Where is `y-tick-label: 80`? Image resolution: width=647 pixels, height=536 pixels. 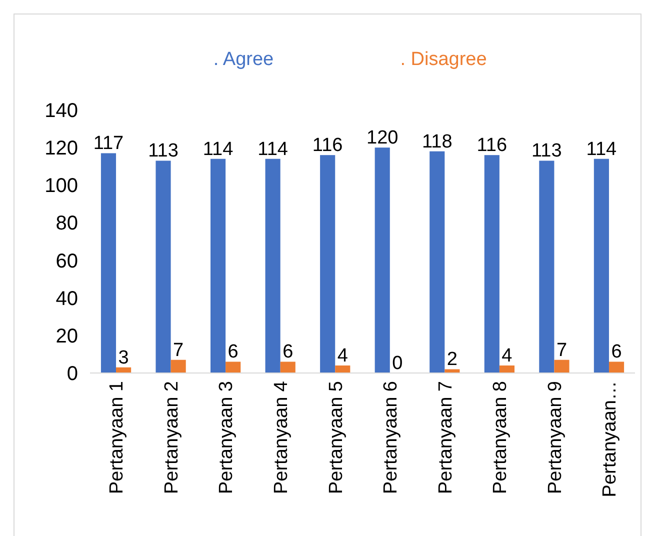 y-tick-label: 80 is located at coordinates (67, 223).